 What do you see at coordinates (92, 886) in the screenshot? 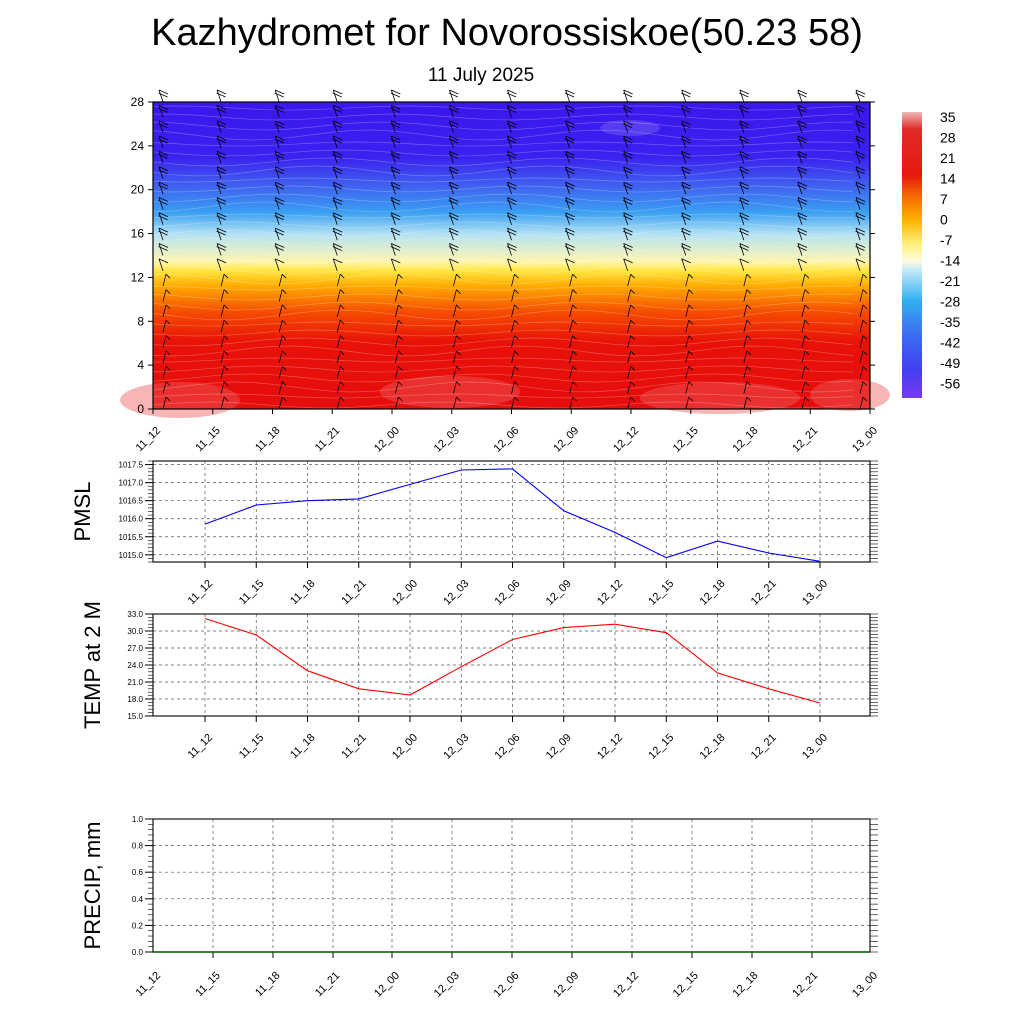
I see `y-axis-label: PRECIP, mm` at bounding box center [92, 886].